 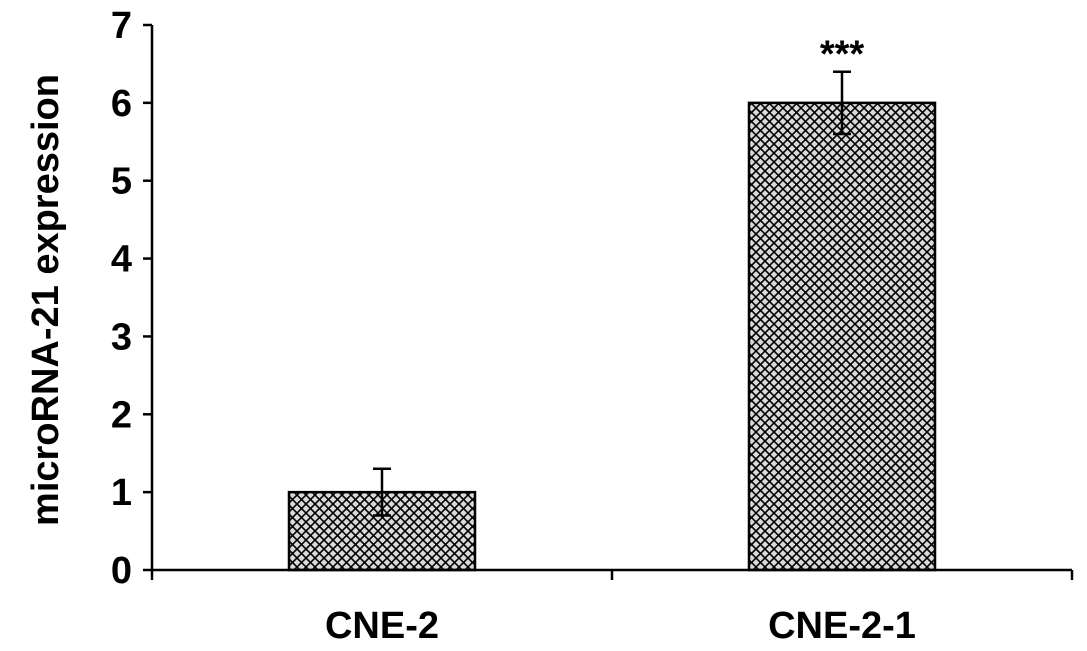 What do you see at coordinates (121, 493) in the screenshot?
I see `y-tick-label: 1` at bounding box center [121, 493].